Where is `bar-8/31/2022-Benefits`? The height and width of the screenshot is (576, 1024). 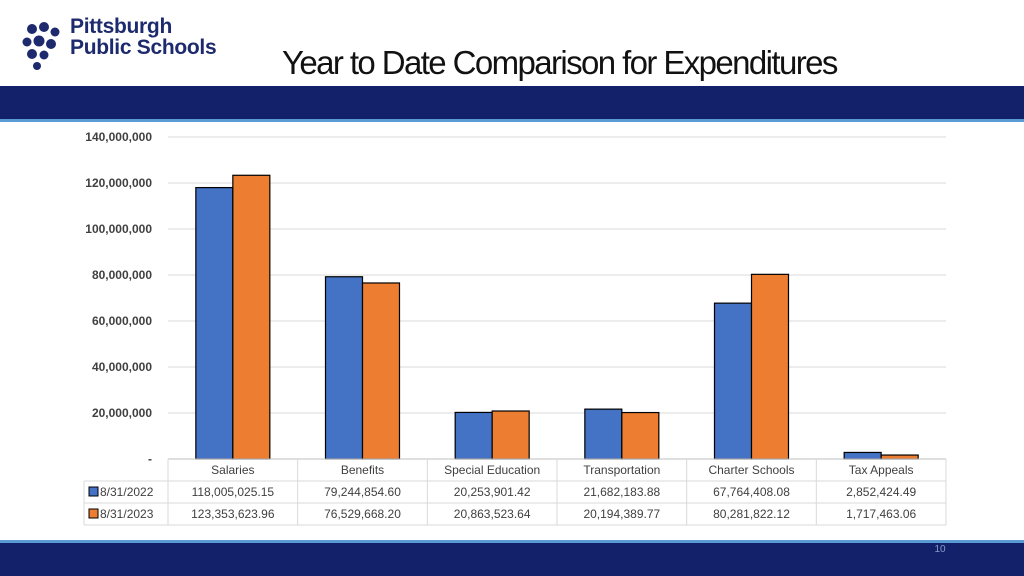 bar-8/31/2022-Benefits is located at coordinates (344, 368).